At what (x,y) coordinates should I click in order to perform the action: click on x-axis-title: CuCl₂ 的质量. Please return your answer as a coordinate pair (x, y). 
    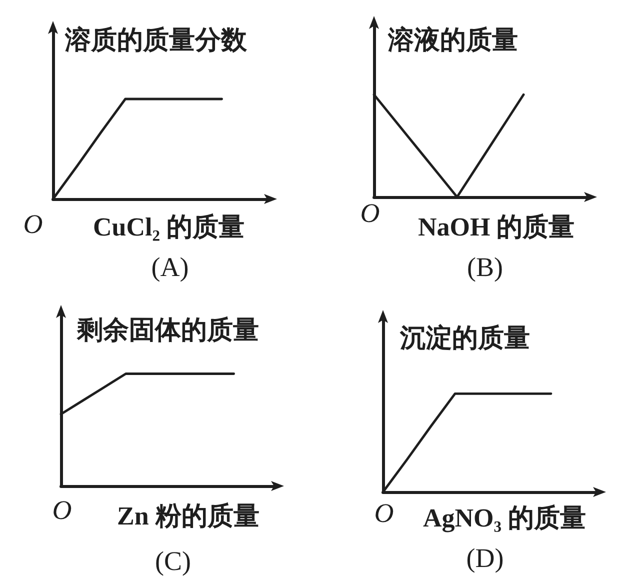
    Looking at the image, I should click on (169, 227).